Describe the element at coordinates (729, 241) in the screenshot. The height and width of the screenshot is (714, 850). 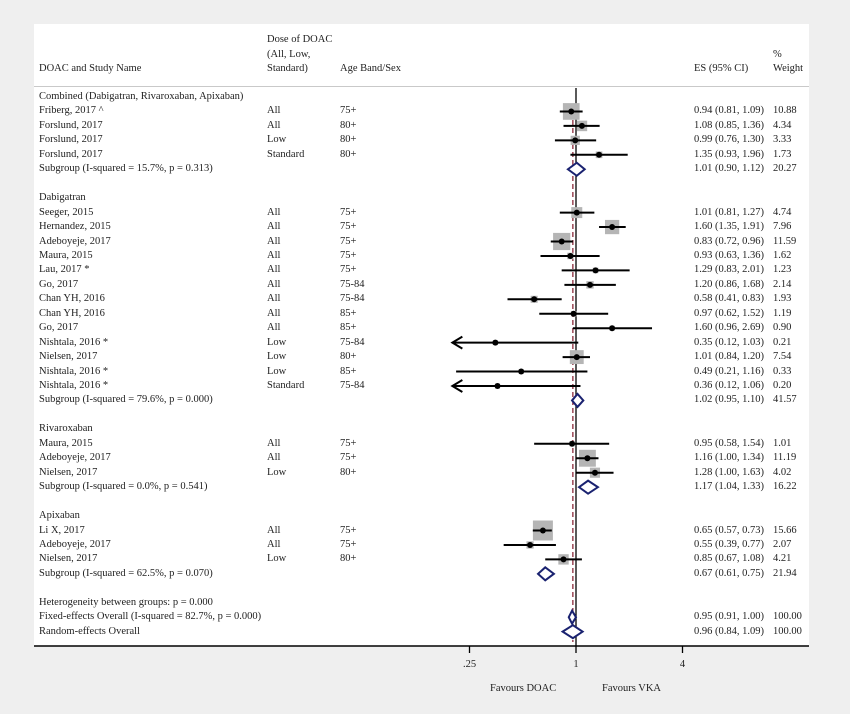
I see `effect-size-cell: 0.83 (0.72, 0.96)` at that location.